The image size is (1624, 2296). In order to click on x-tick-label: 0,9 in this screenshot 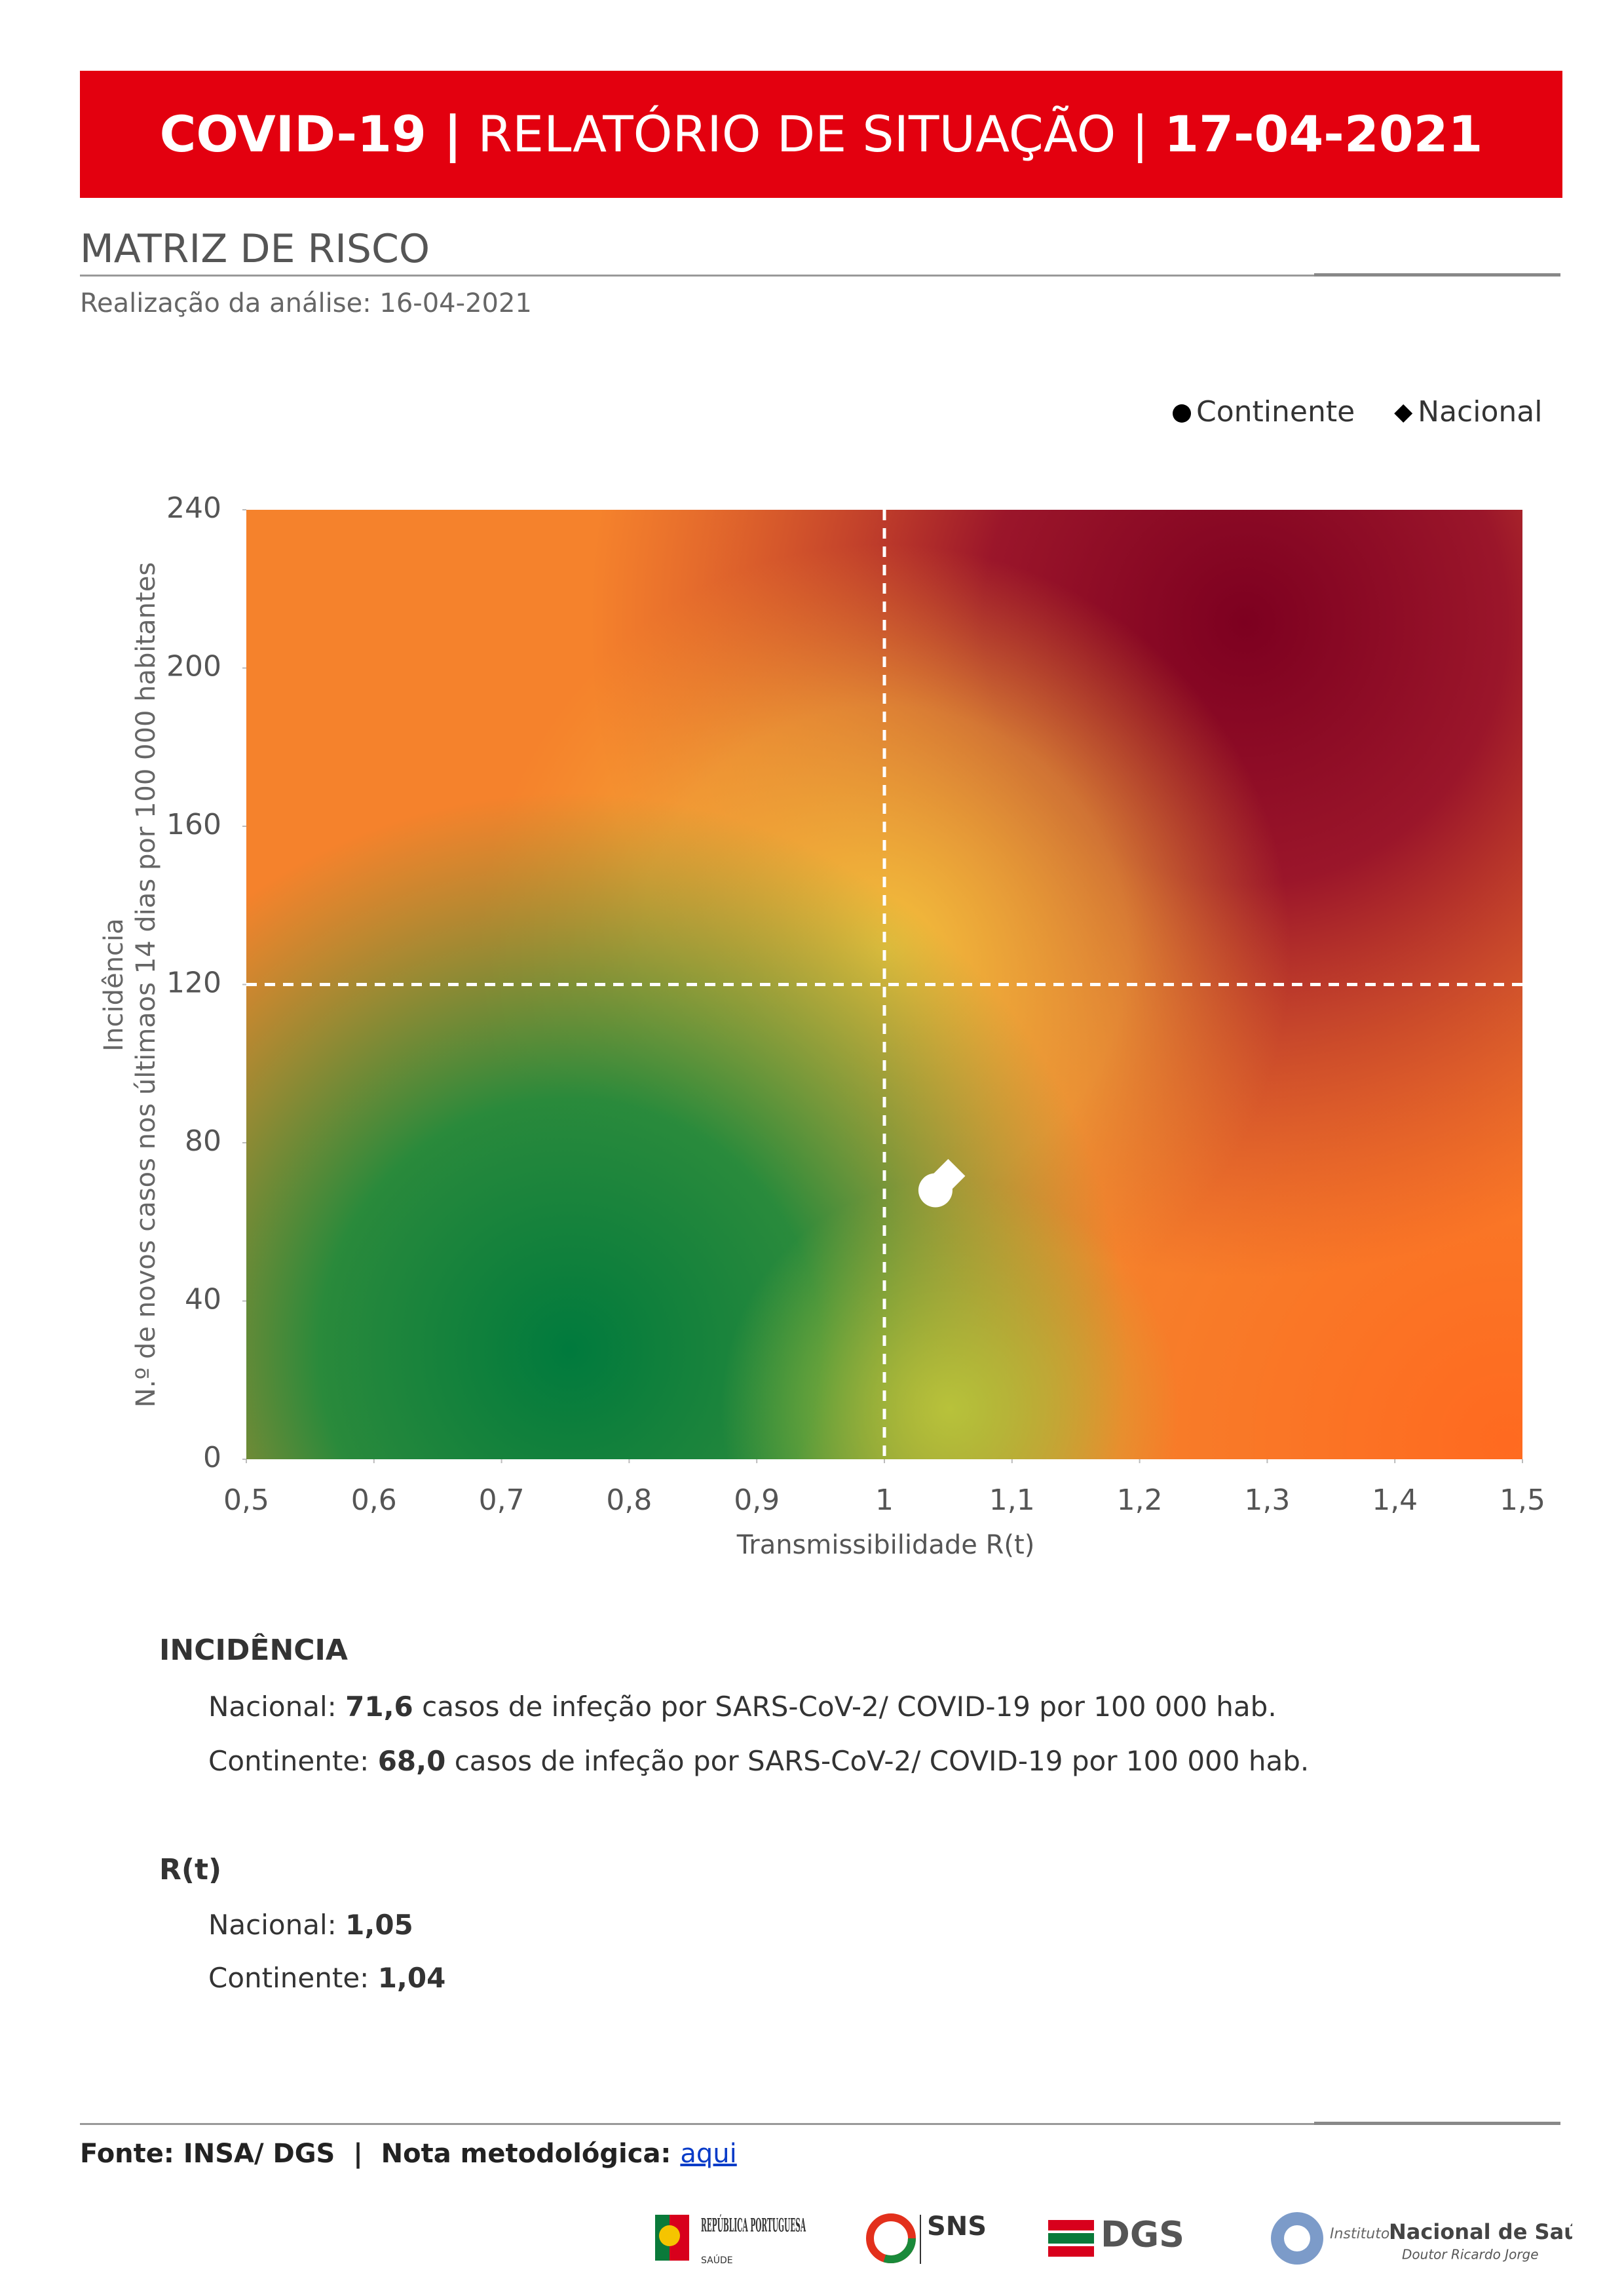, I will do `click(757, 1500)`.